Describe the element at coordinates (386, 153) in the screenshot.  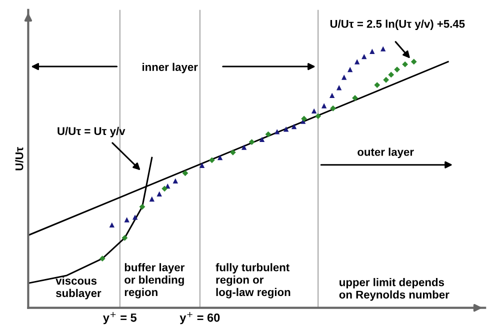
I see `annotation: outer layer` at that location.